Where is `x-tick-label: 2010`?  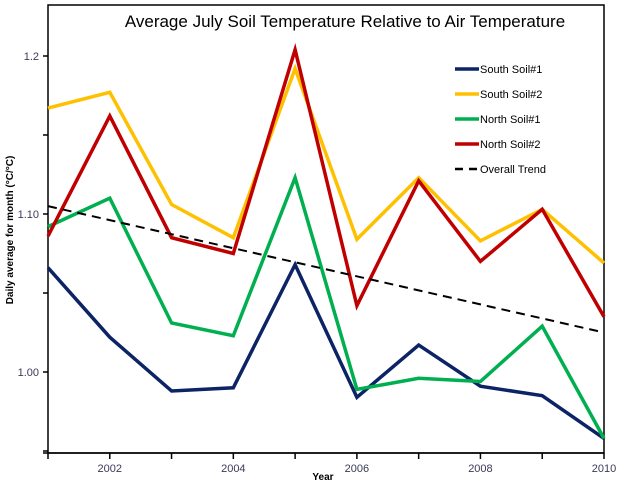
x-tick-label: 2010 is located at coordinates (604, 469).